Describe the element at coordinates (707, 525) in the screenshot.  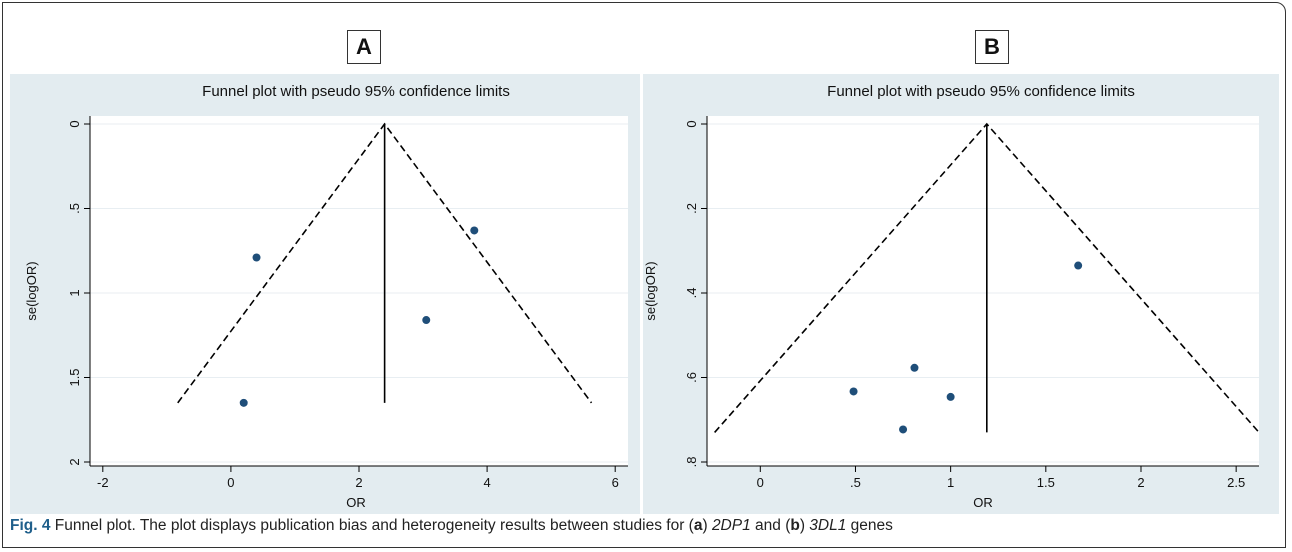
I see `caption-text-2: )` at that location.